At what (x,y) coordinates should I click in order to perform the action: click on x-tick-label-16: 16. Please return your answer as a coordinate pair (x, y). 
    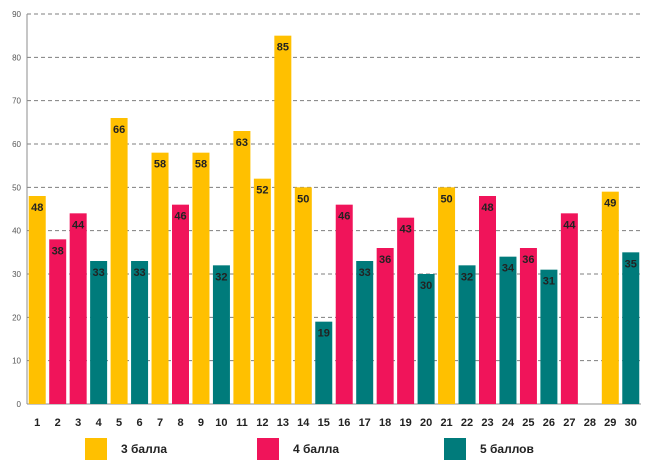
    Looking at the image, I should click on (344, 423).